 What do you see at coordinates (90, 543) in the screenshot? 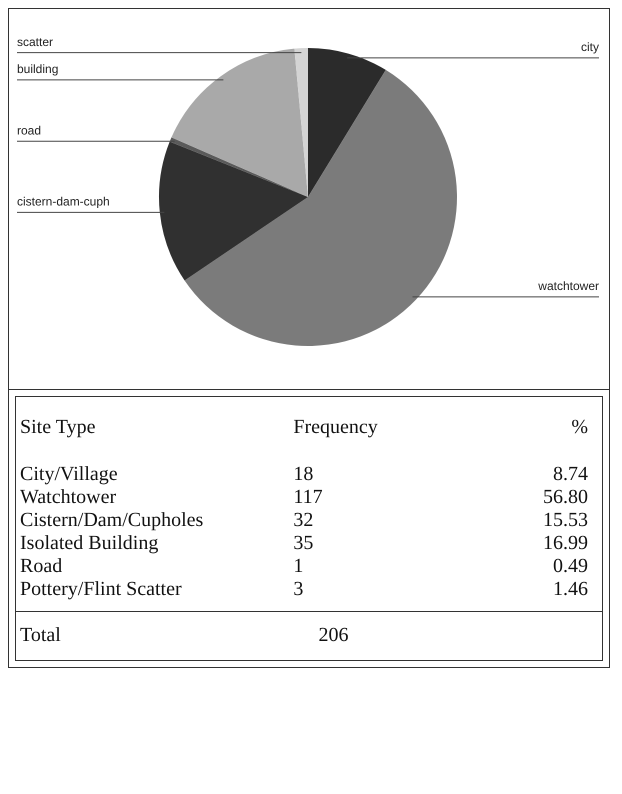
I see `text: Isolated Building` at bounding box center [90, 543].